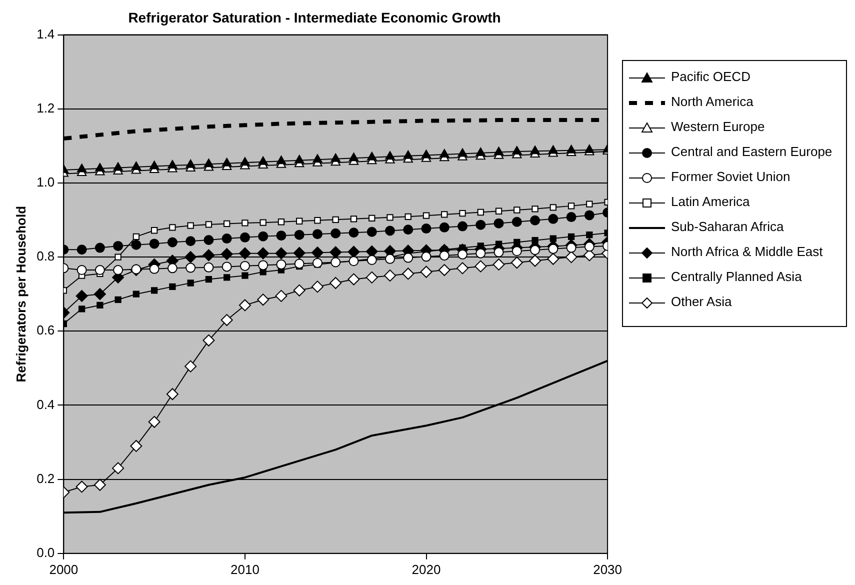 This screenshot has width=855, height=585. Describe the element at coordinates (245, 569) in the screenshot. I see `x-tick-label: 2010` at that location.